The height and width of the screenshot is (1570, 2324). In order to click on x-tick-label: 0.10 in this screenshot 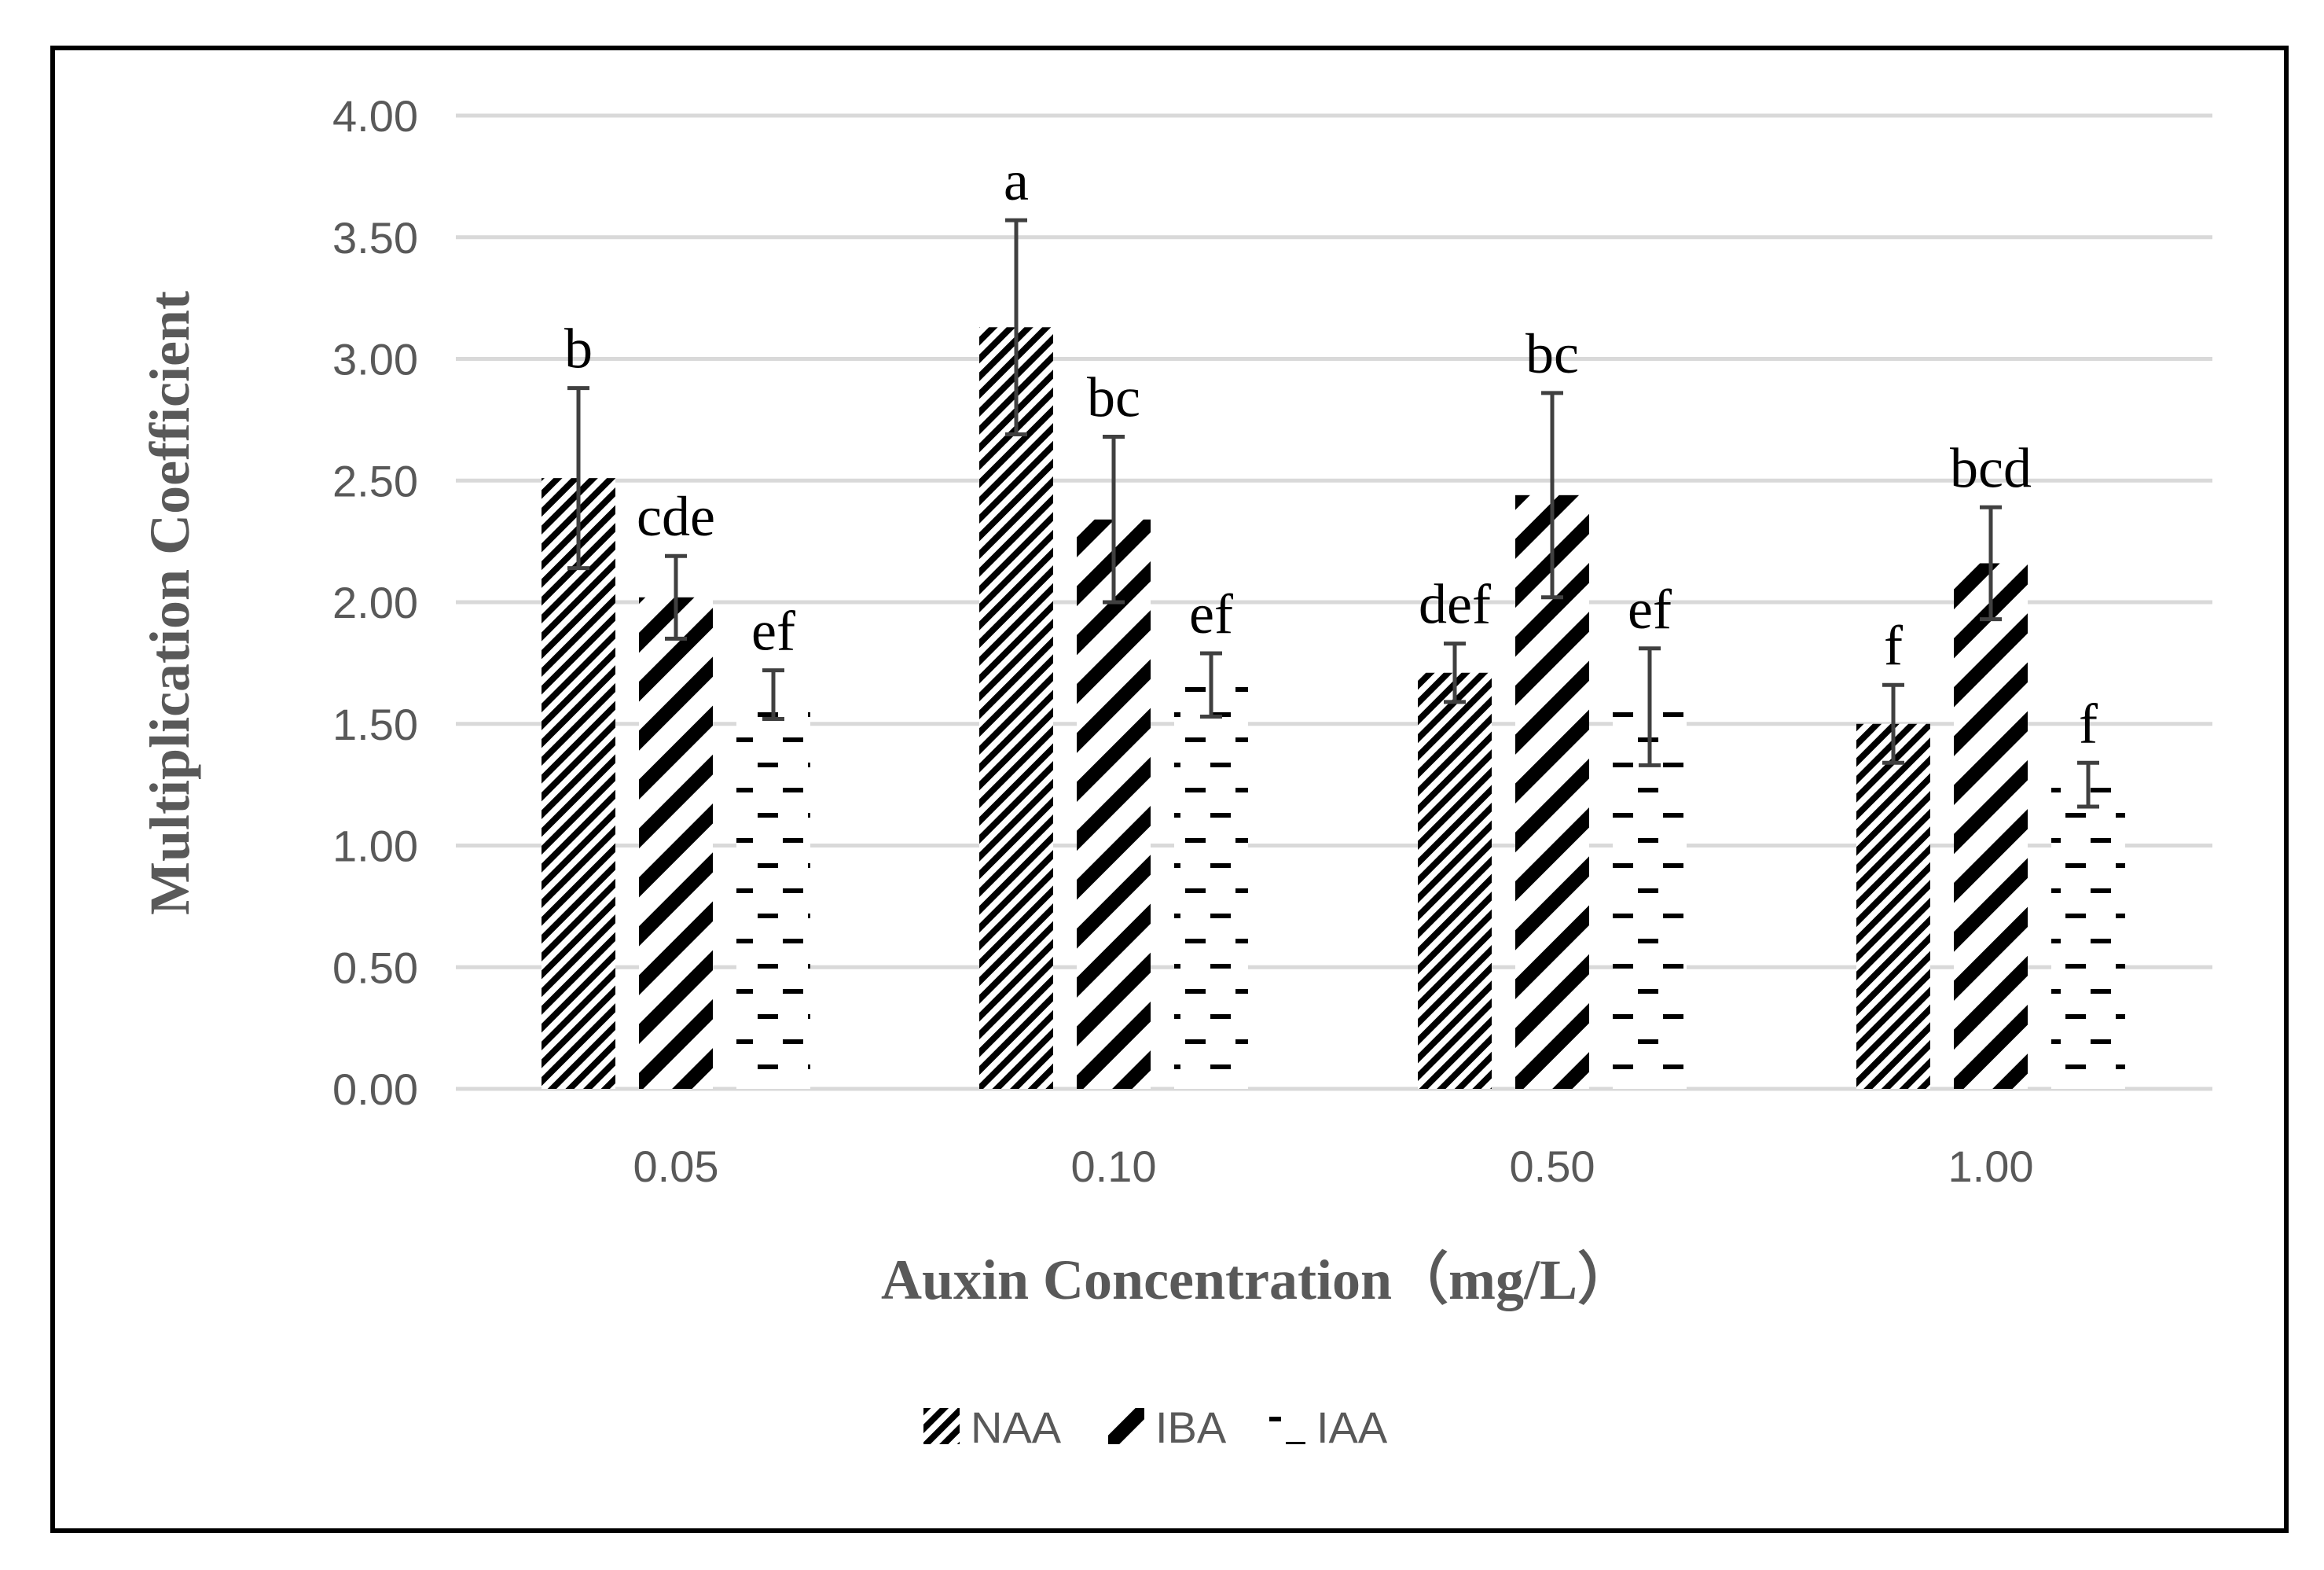, I will do `click(1114, 1166)`.